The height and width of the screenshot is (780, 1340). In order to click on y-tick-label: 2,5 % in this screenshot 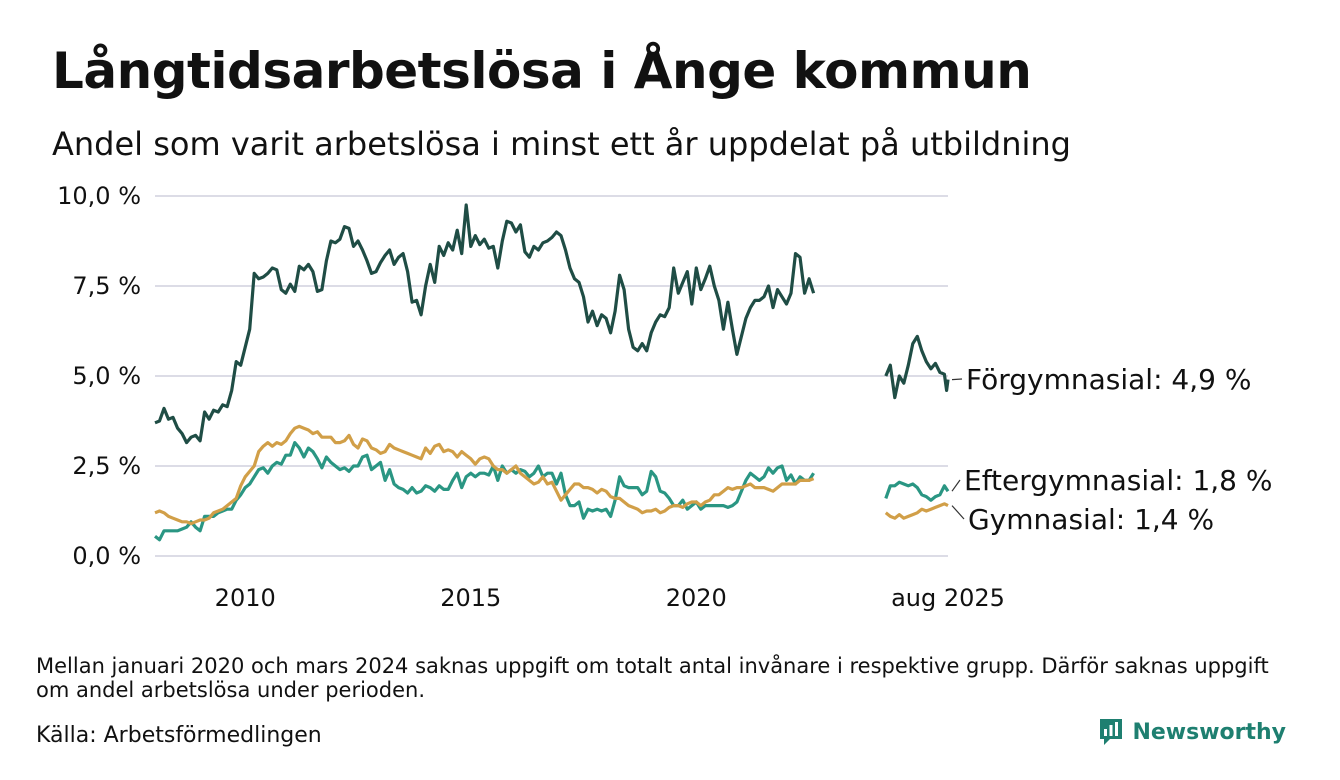, I will do `click(106, 466)`.